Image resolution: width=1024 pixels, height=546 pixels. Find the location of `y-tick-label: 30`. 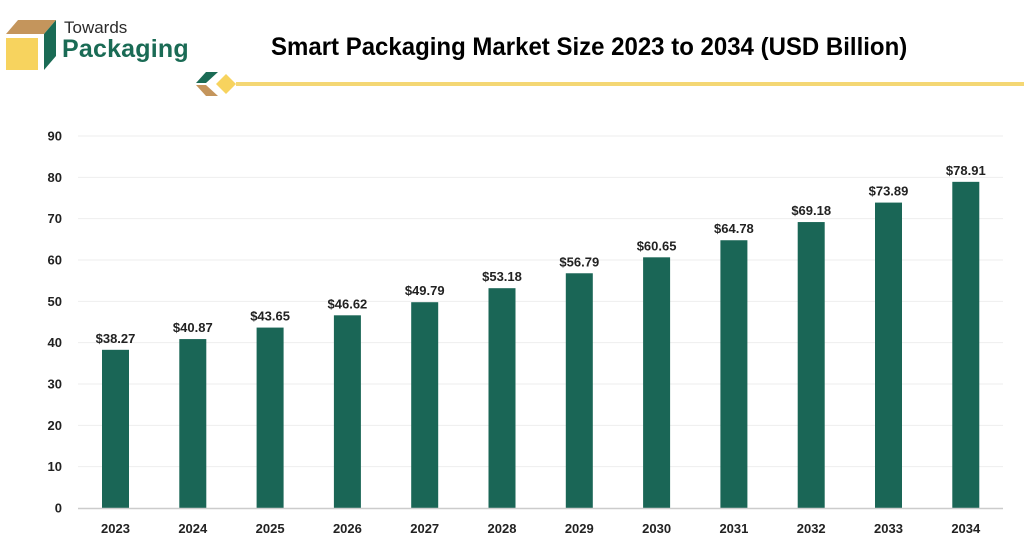

y-tick-label: 30 is located at coordinates (55, 384).